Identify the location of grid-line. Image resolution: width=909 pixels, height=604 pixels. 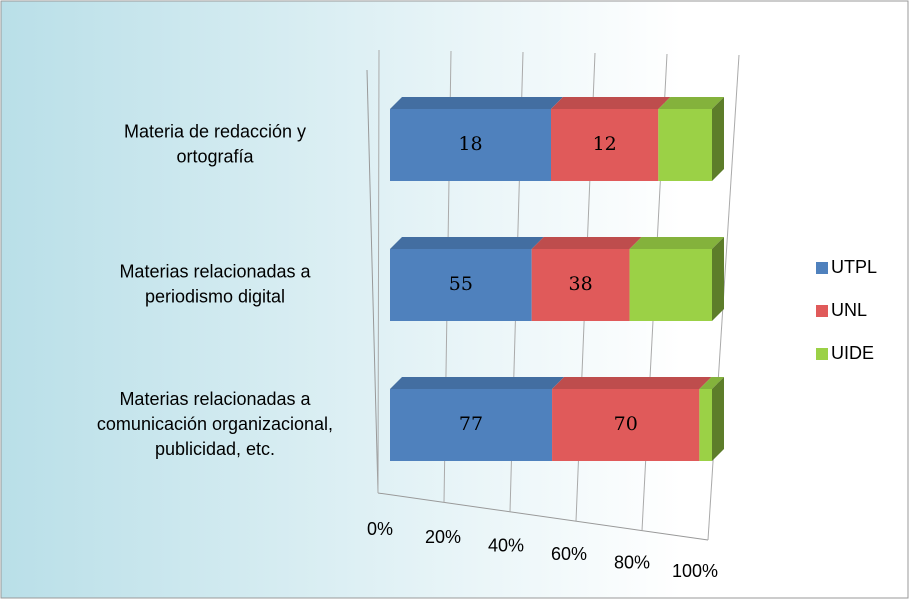
(378, 271).